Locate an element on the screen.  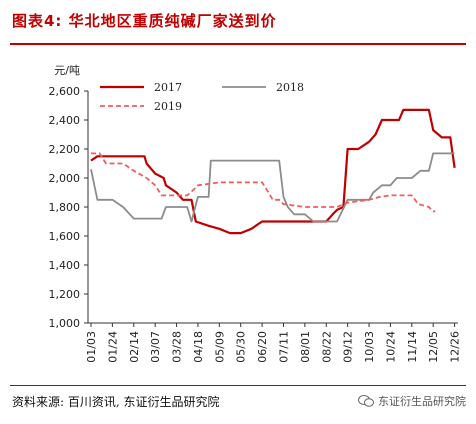
x-tick-label: 07/11 is located at coordinates (283, 347).